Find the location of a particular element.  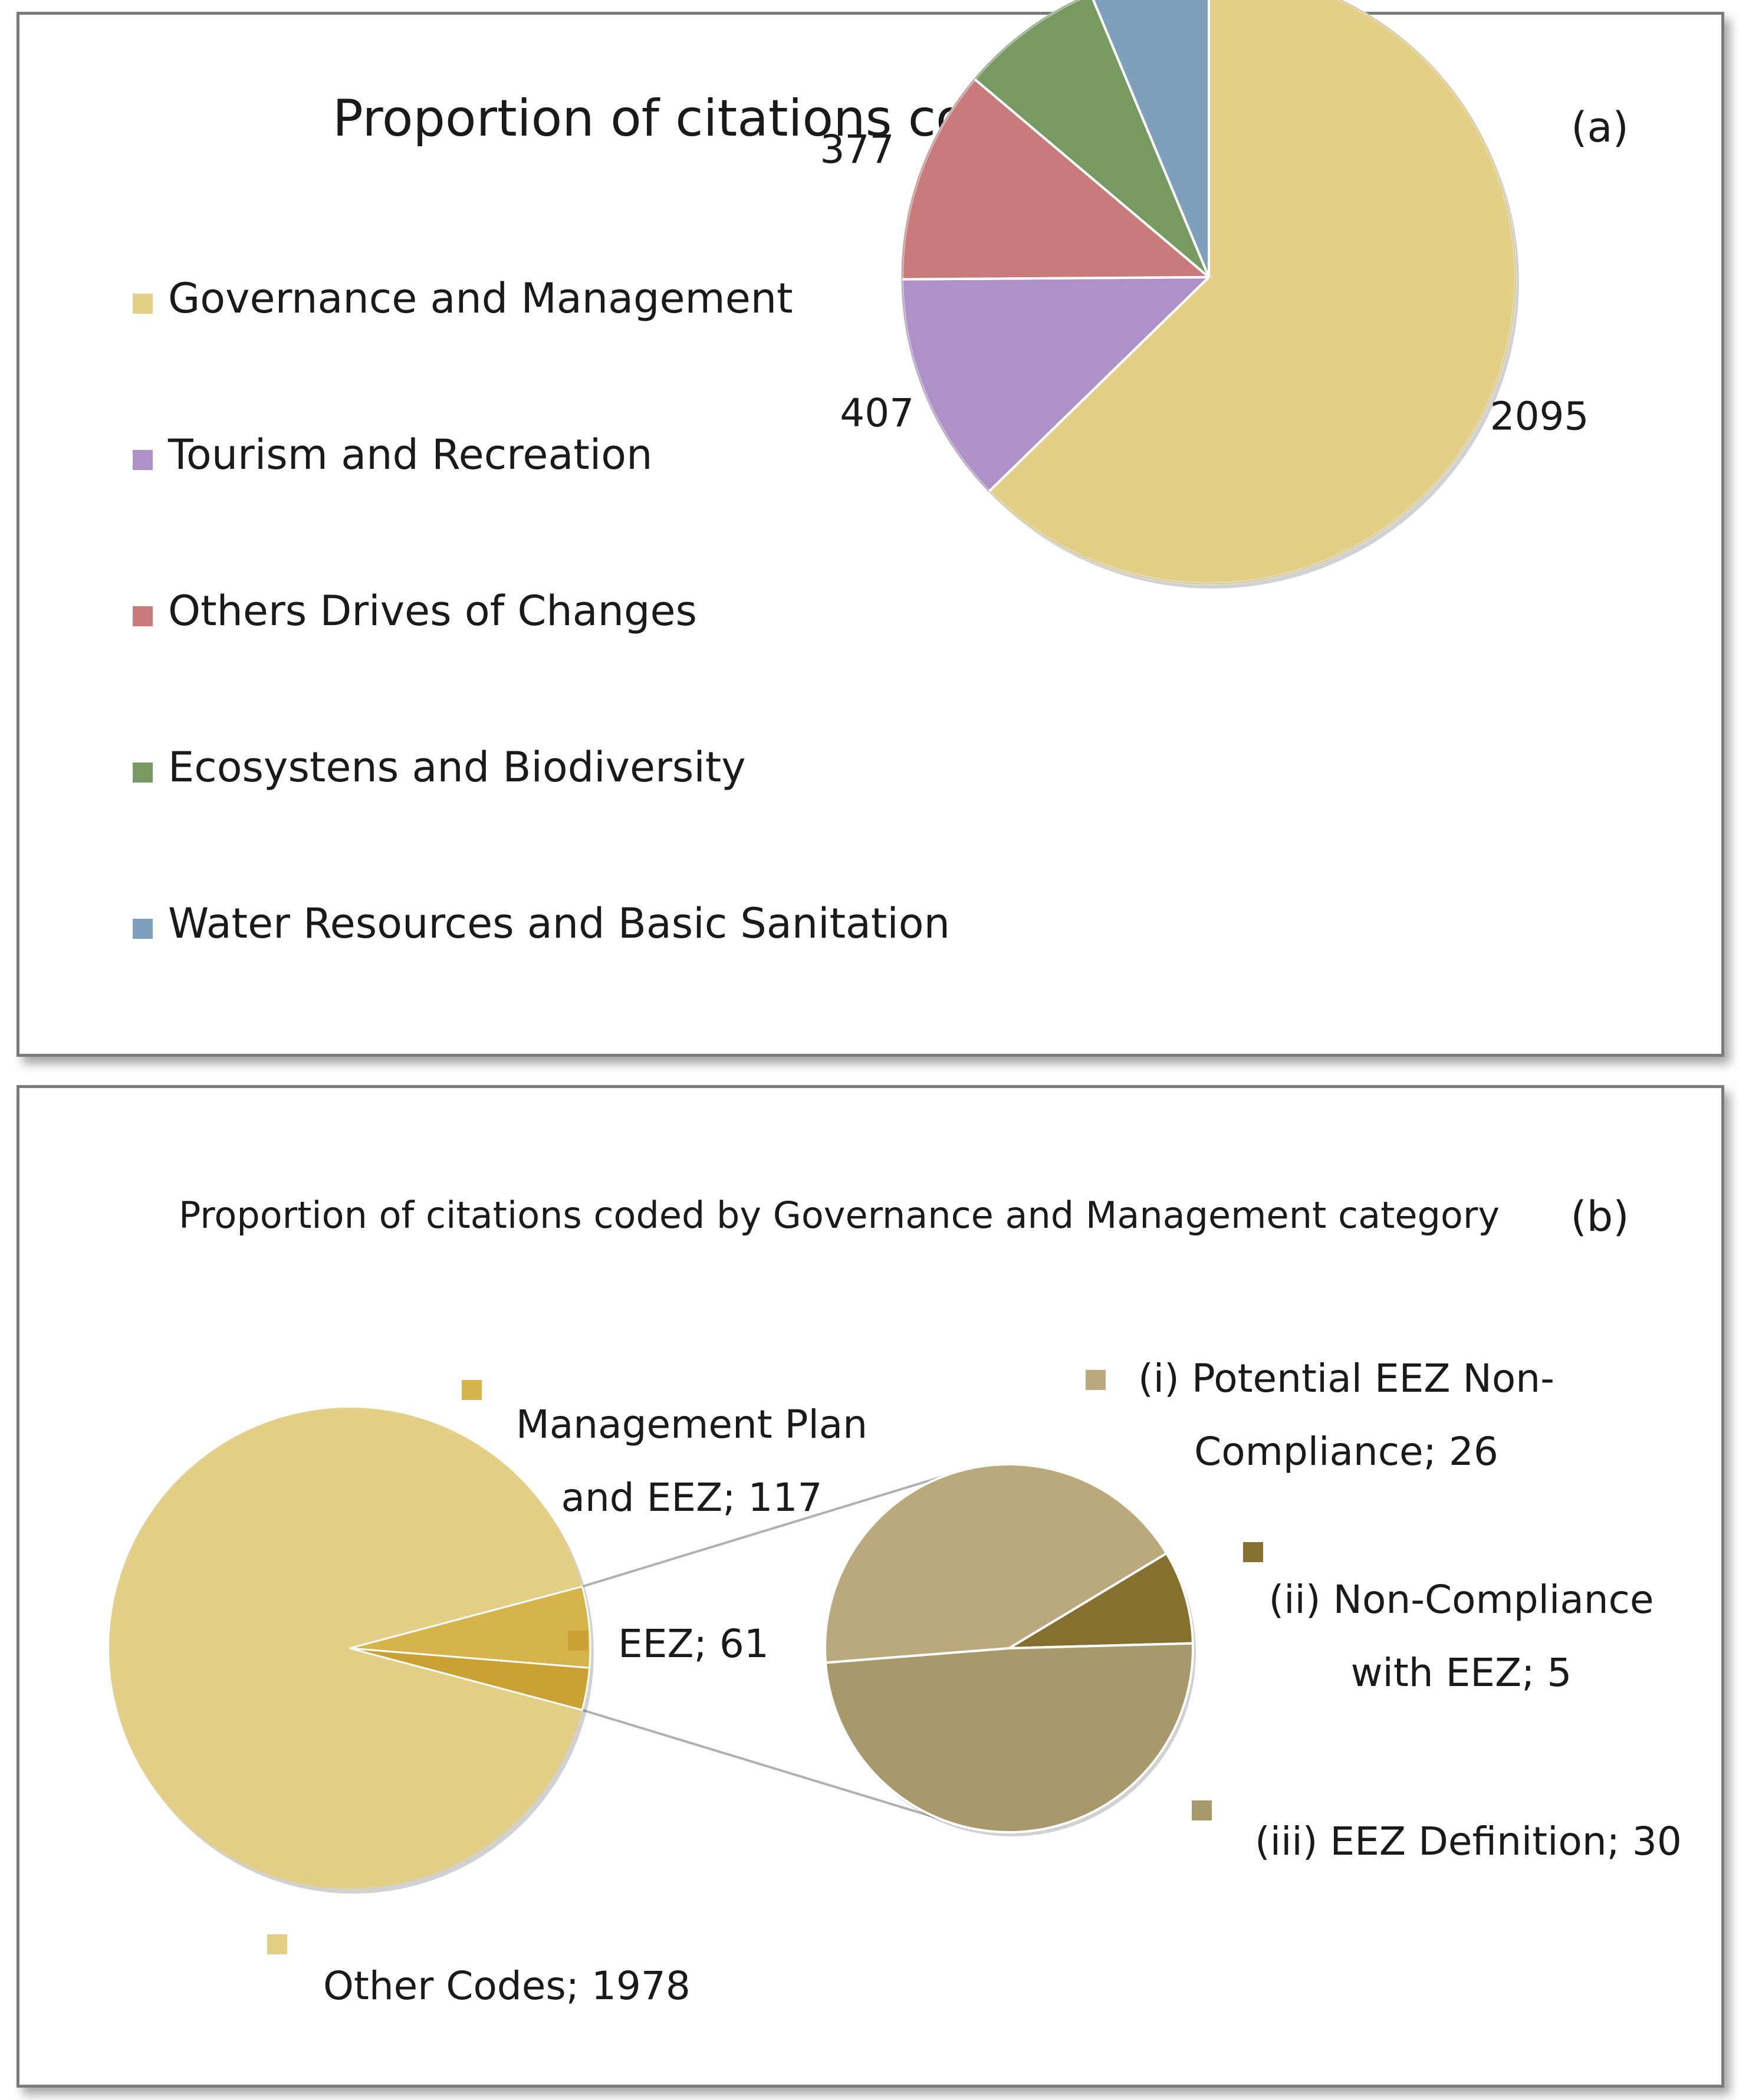

legend-label-ecosystens-and-biodiversity: Ecosystens and Biodiversity is located at coordinates (457, 767).